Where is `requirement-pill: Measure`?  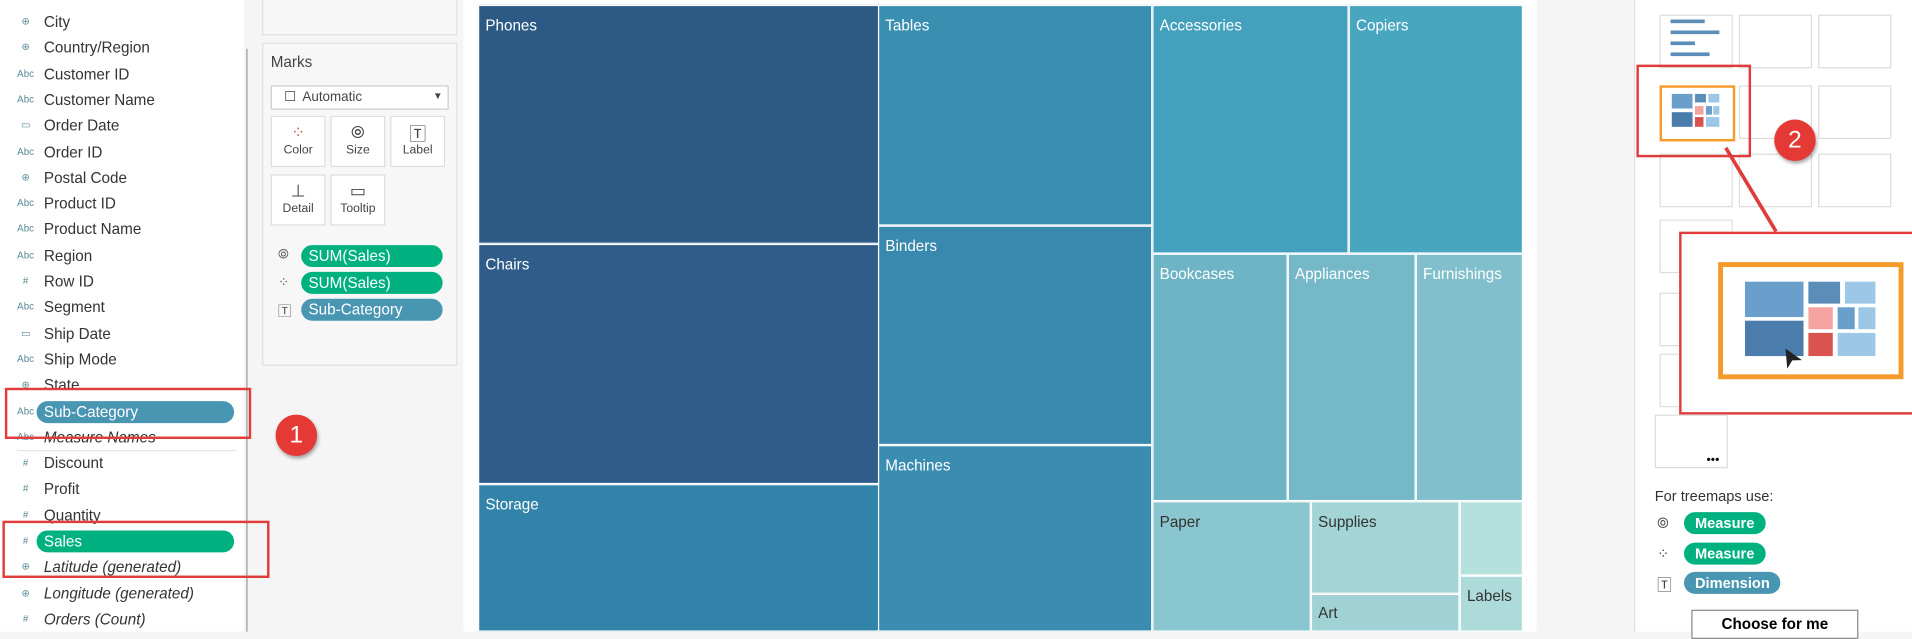 requirement-pill: Measure is located at coordinates (1724, 523).